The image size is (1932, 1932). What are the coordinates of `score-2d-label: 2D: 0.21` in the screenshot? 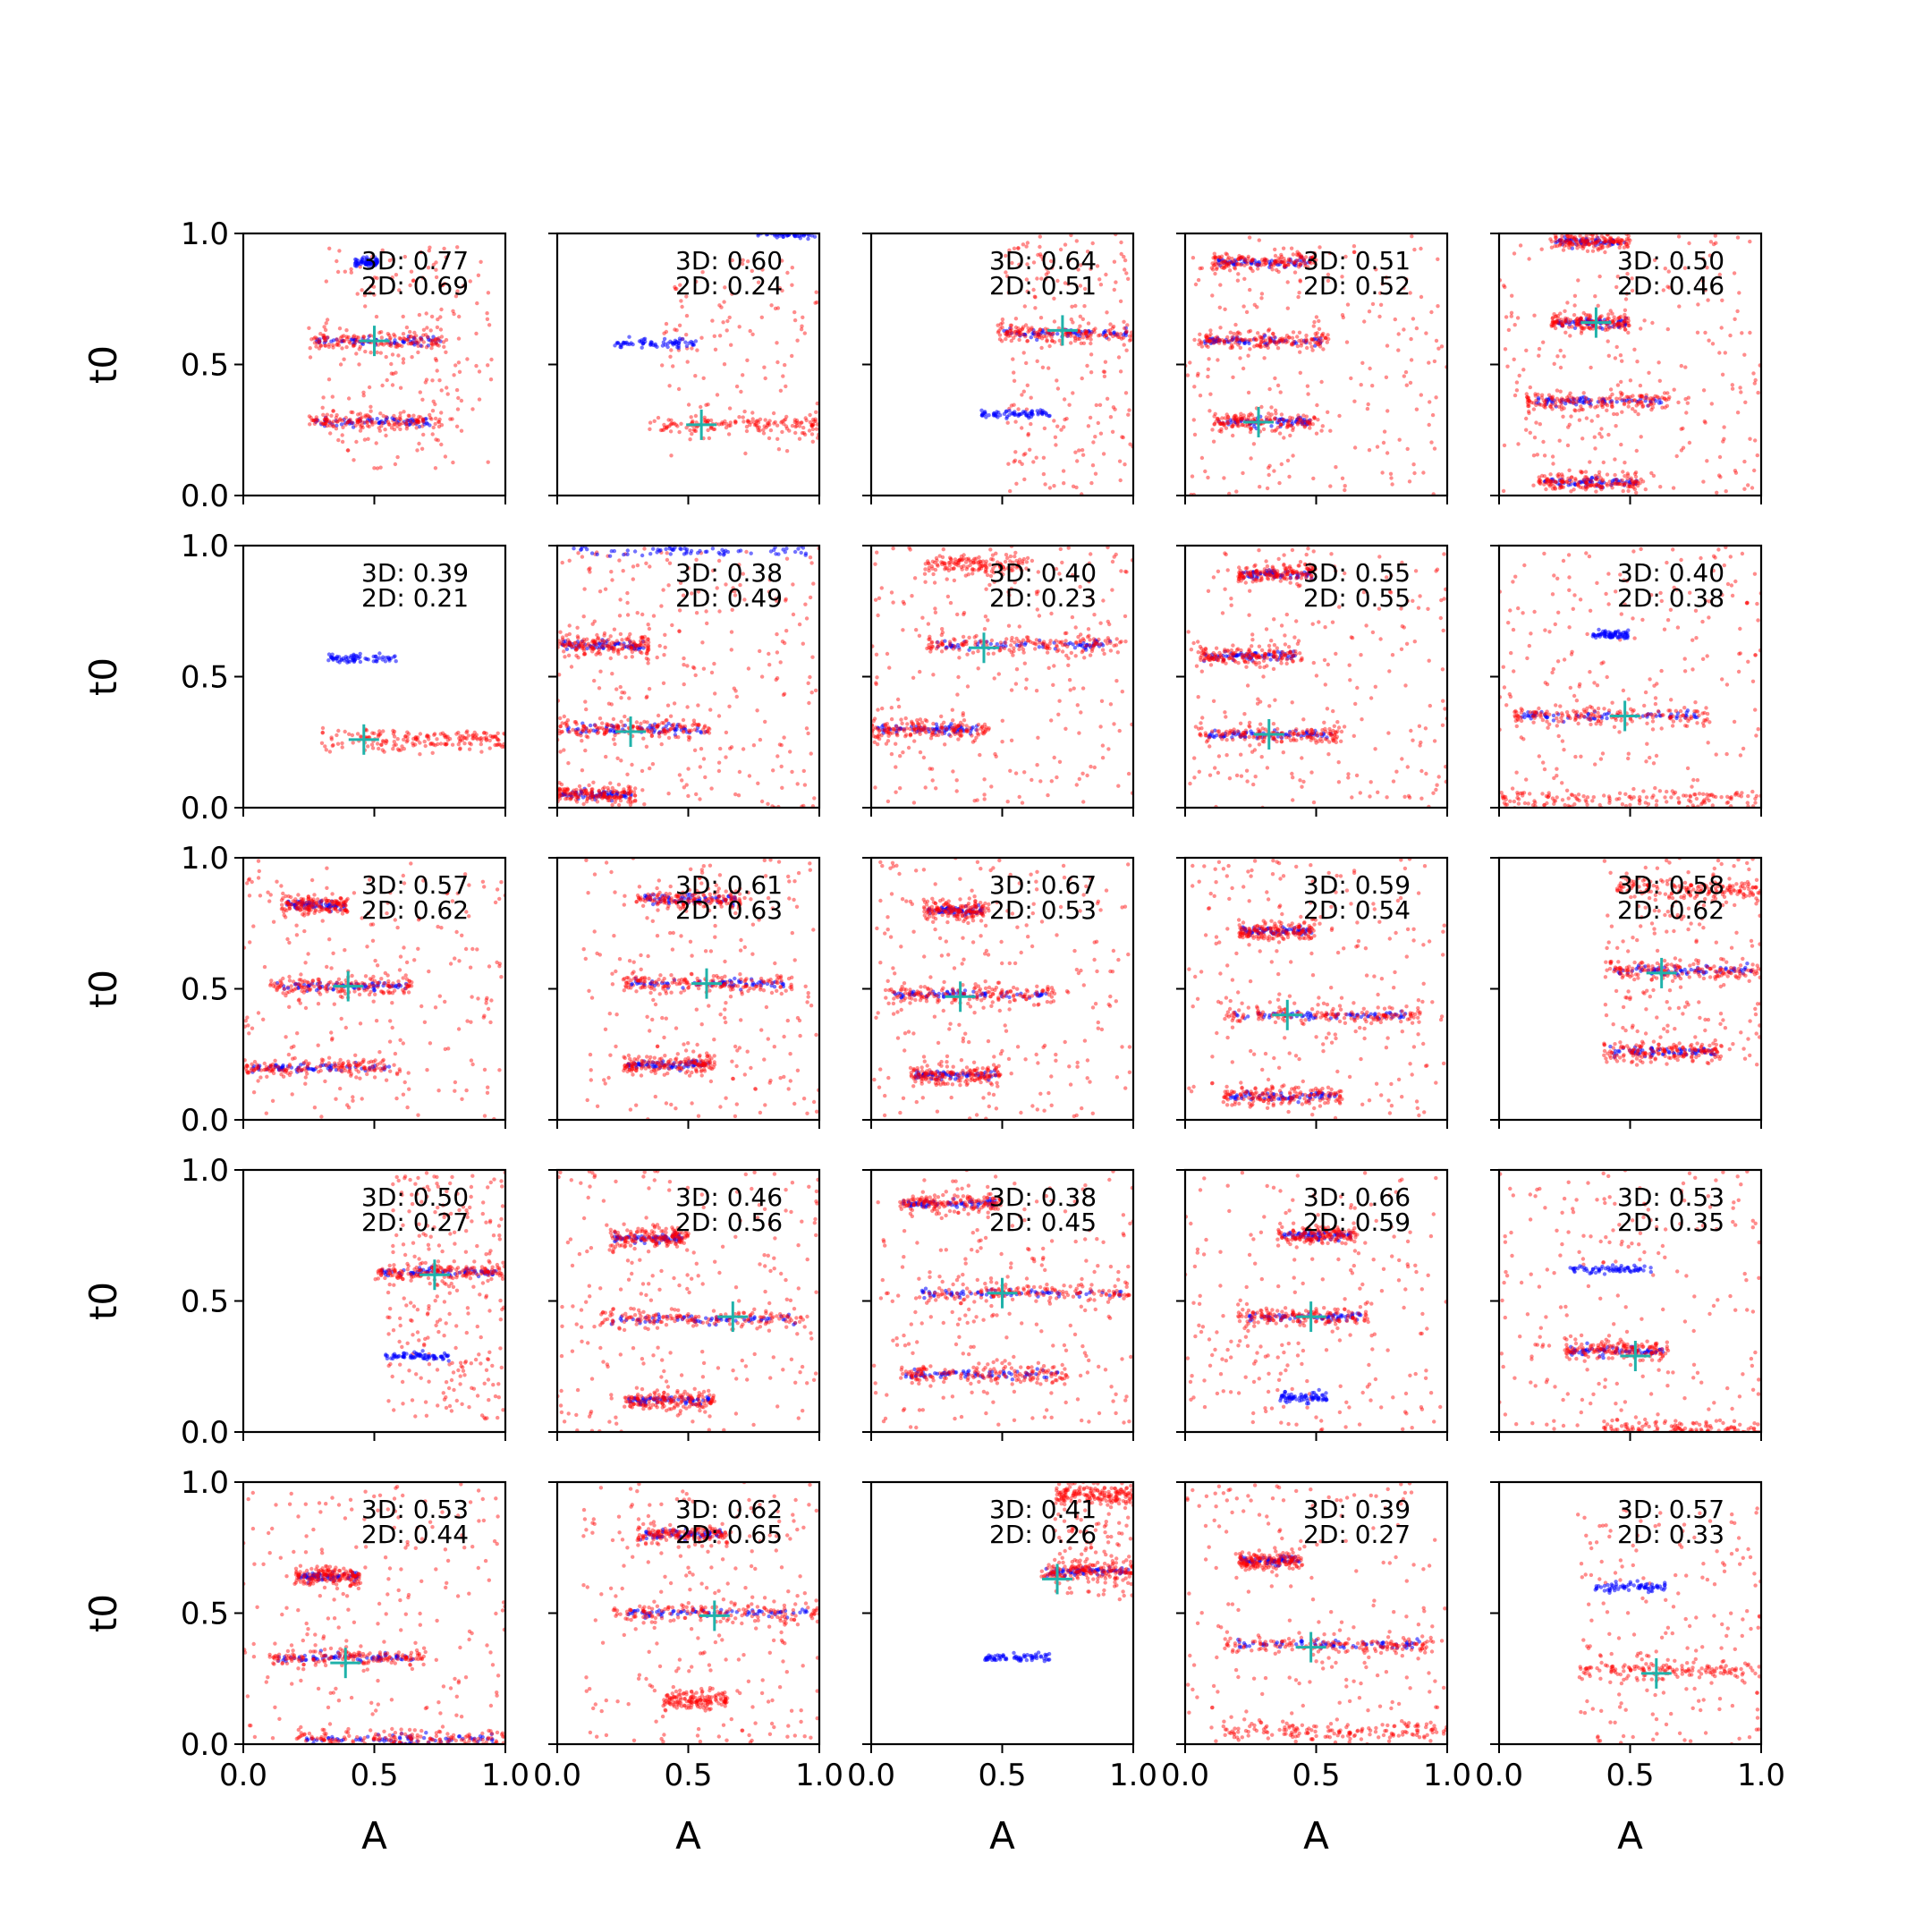 It's located at (415, 598).